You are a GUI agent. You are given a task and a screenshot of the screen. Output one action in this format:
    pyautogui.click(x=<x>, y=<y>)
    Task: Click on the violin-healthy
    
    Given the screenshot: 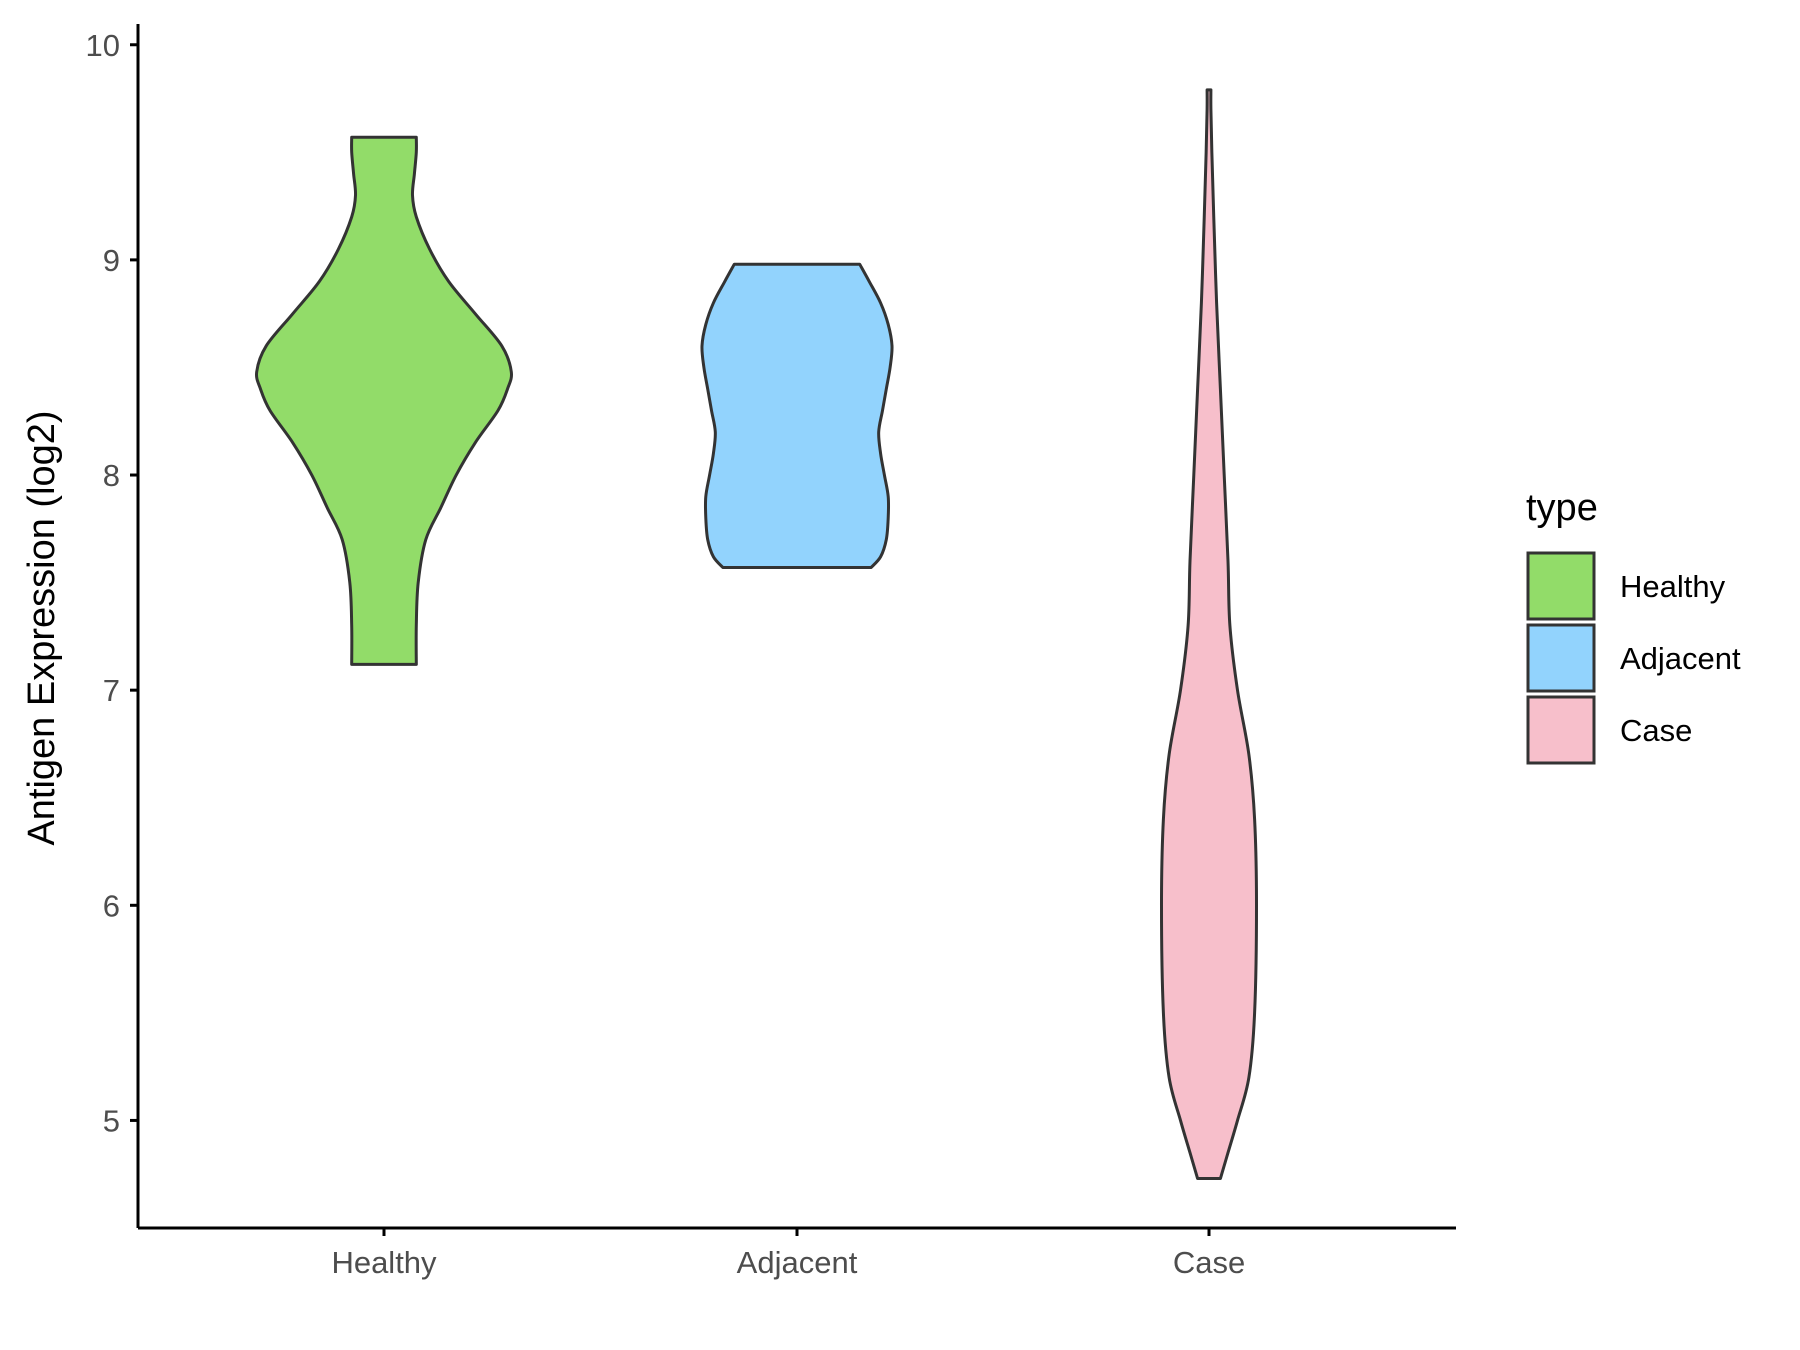 What is the action you would take?
    pyautogui.click(x=384, y=400)
    